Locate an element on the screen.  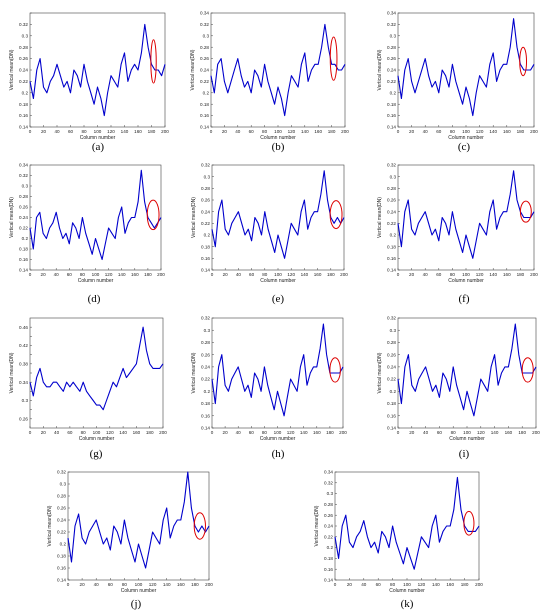
y-tick-label: 0.2 is located at coordinates (206, 92).